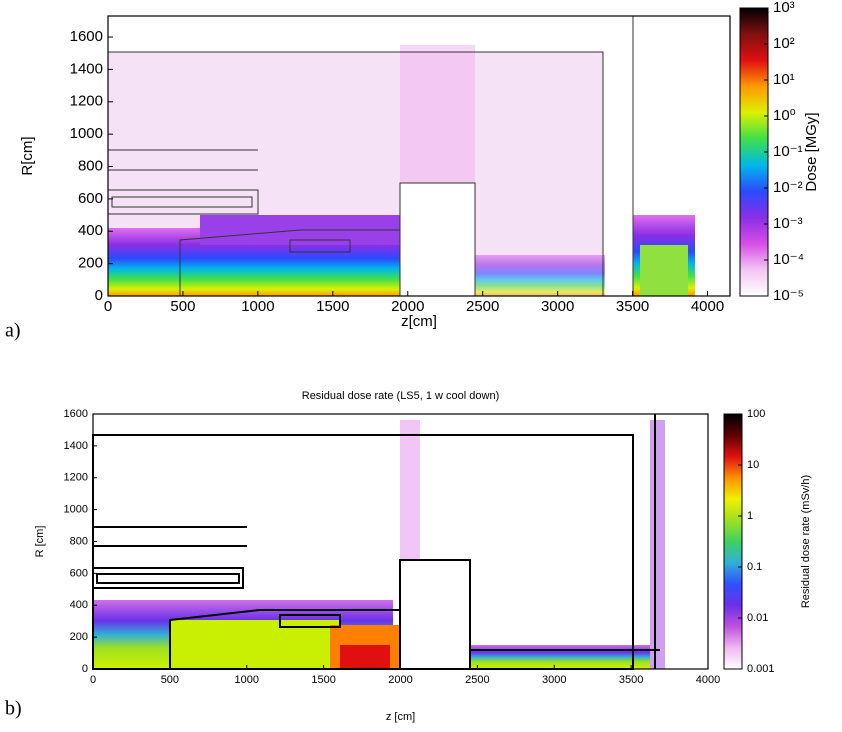 The image size is (842, 732). What do you see at coordinates (788, 223) in the screenshot?
I see `colorbar-tick-label: 10⁻³` at bounding box center [788, 223].